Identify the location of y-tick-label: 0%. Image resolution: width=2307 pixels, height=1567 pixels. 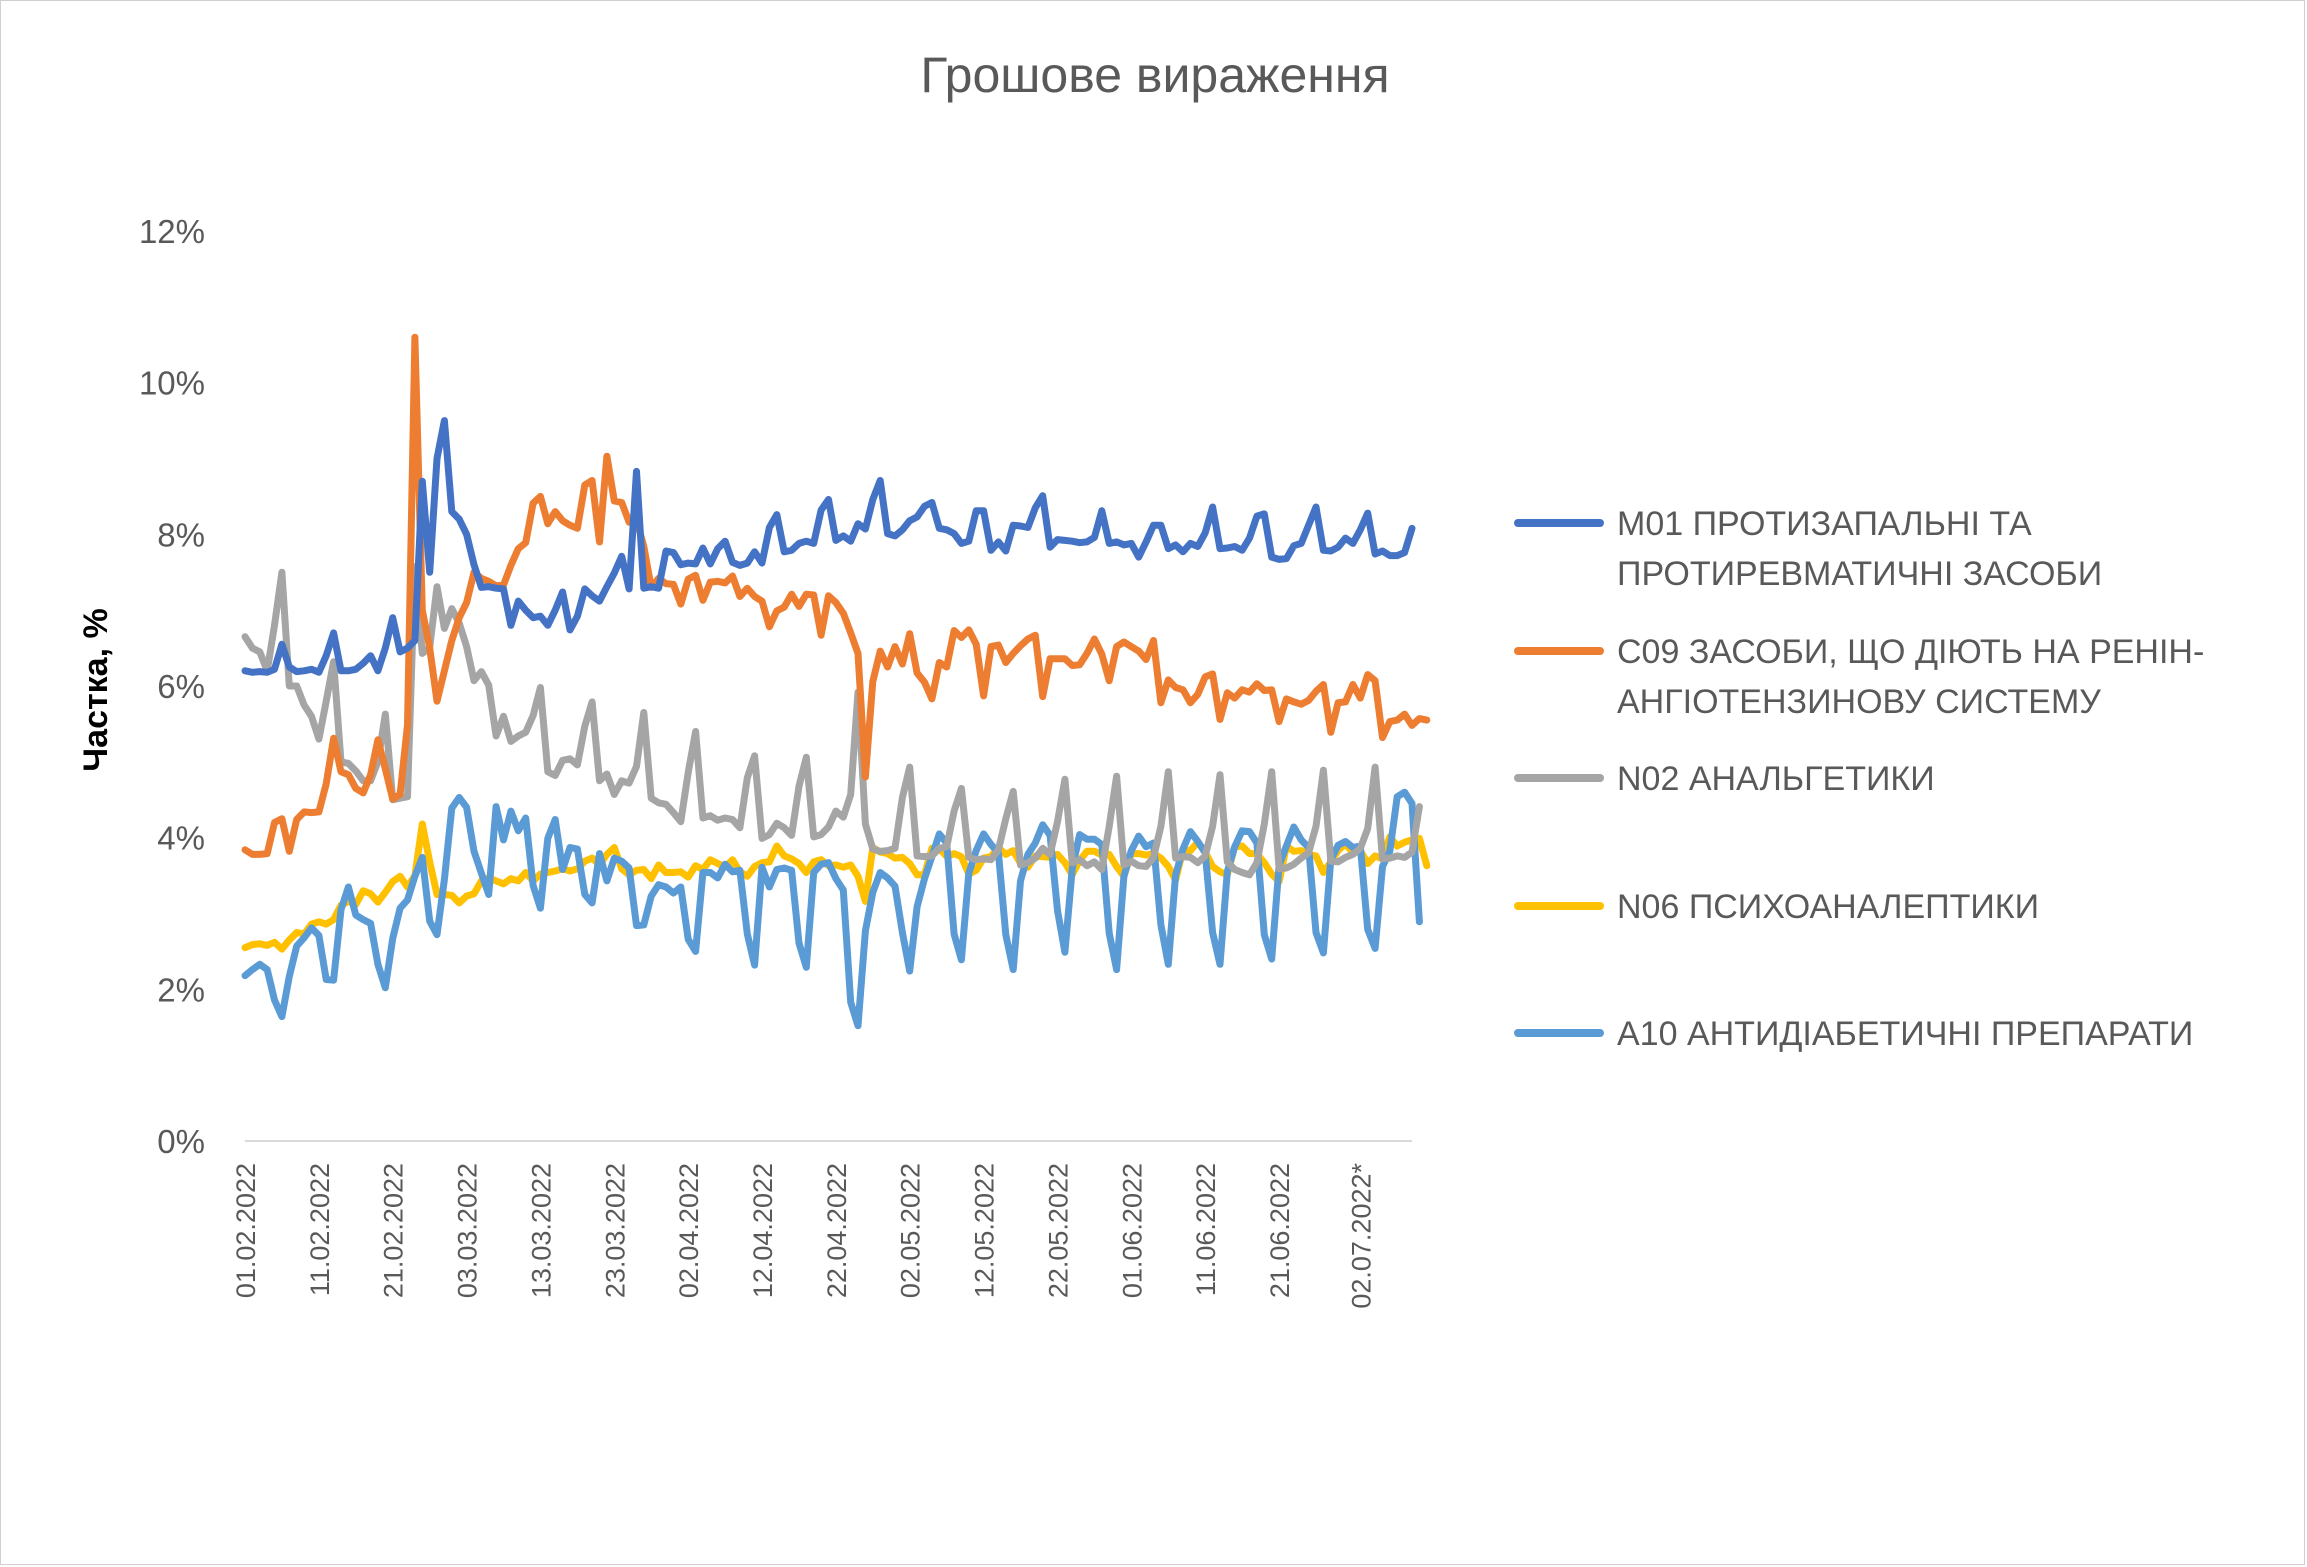
(181, 1141).